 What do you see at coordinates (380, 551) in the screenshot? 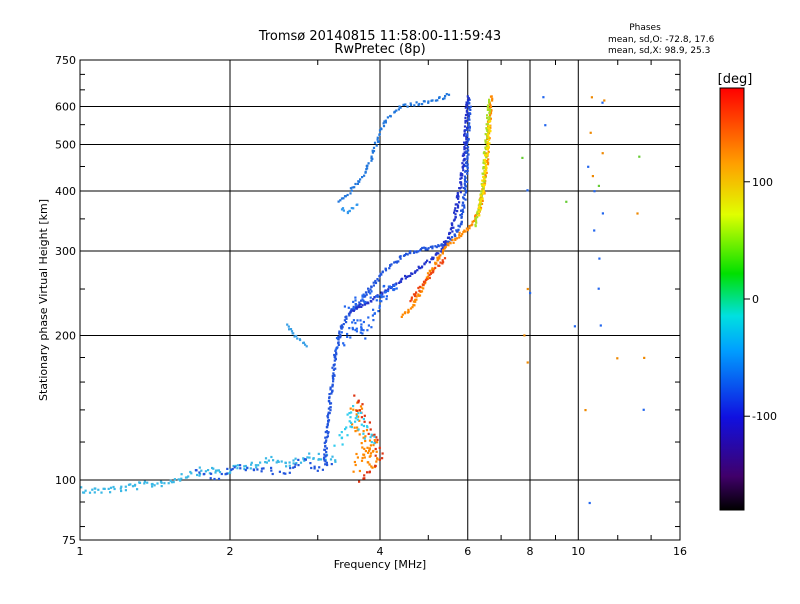
I see `x-tick-label: 4` at bounding box center [380, 551].